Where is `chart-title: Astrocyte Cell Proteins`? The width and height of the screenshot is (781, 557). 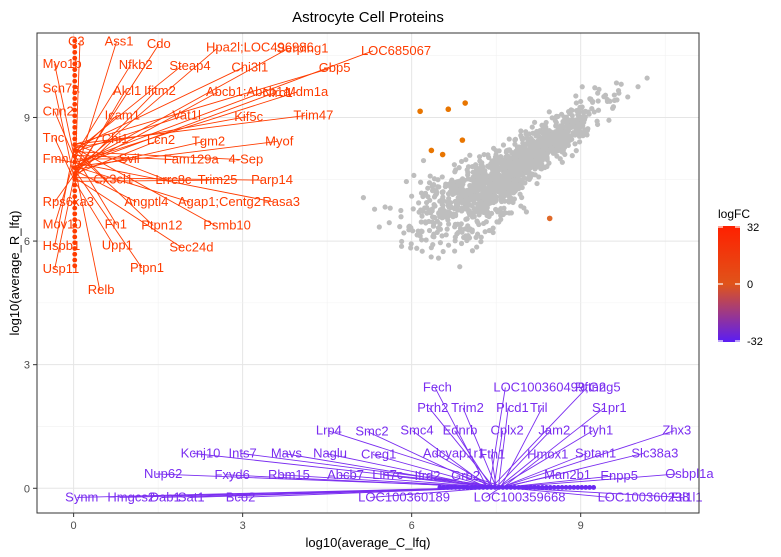
chart-title: Astrocyte Cell Proteins is located at coordinates (368, 17).